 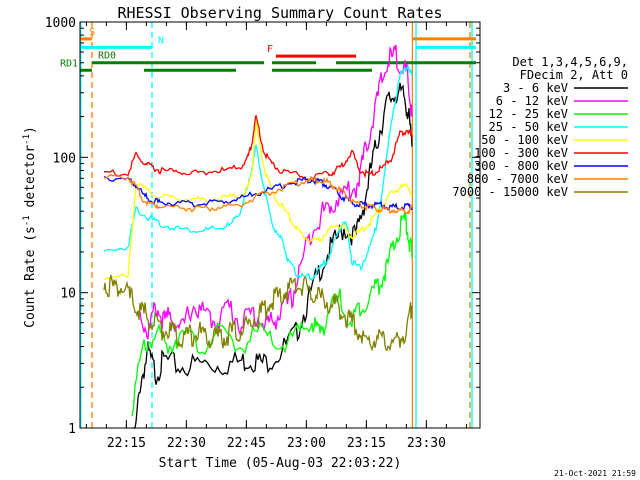 I want to click on flag-label-f: F, so click(x=270, y=49).